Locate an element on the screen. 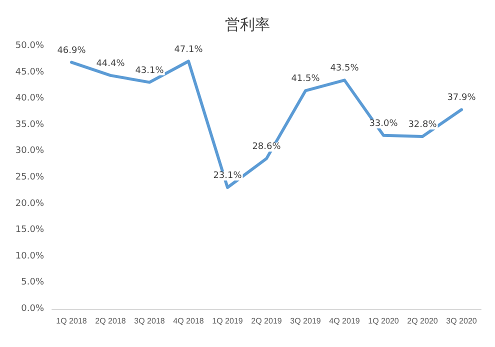  data-label: 41.5% is located at coordinates (305, 79).